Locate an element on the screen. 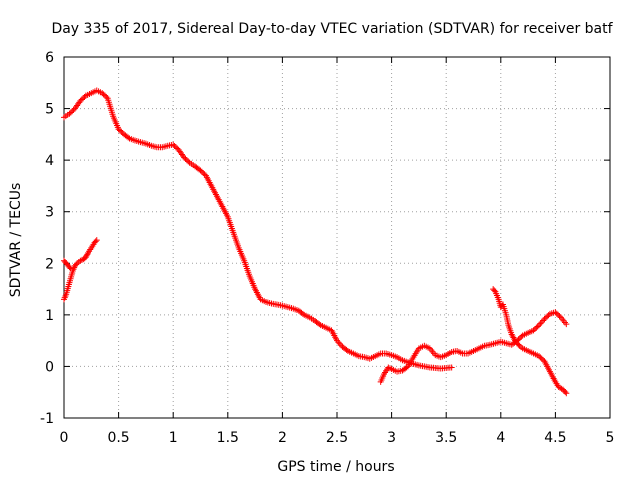  x-tick-label: 0.5 is located at coordinates (118, 438).